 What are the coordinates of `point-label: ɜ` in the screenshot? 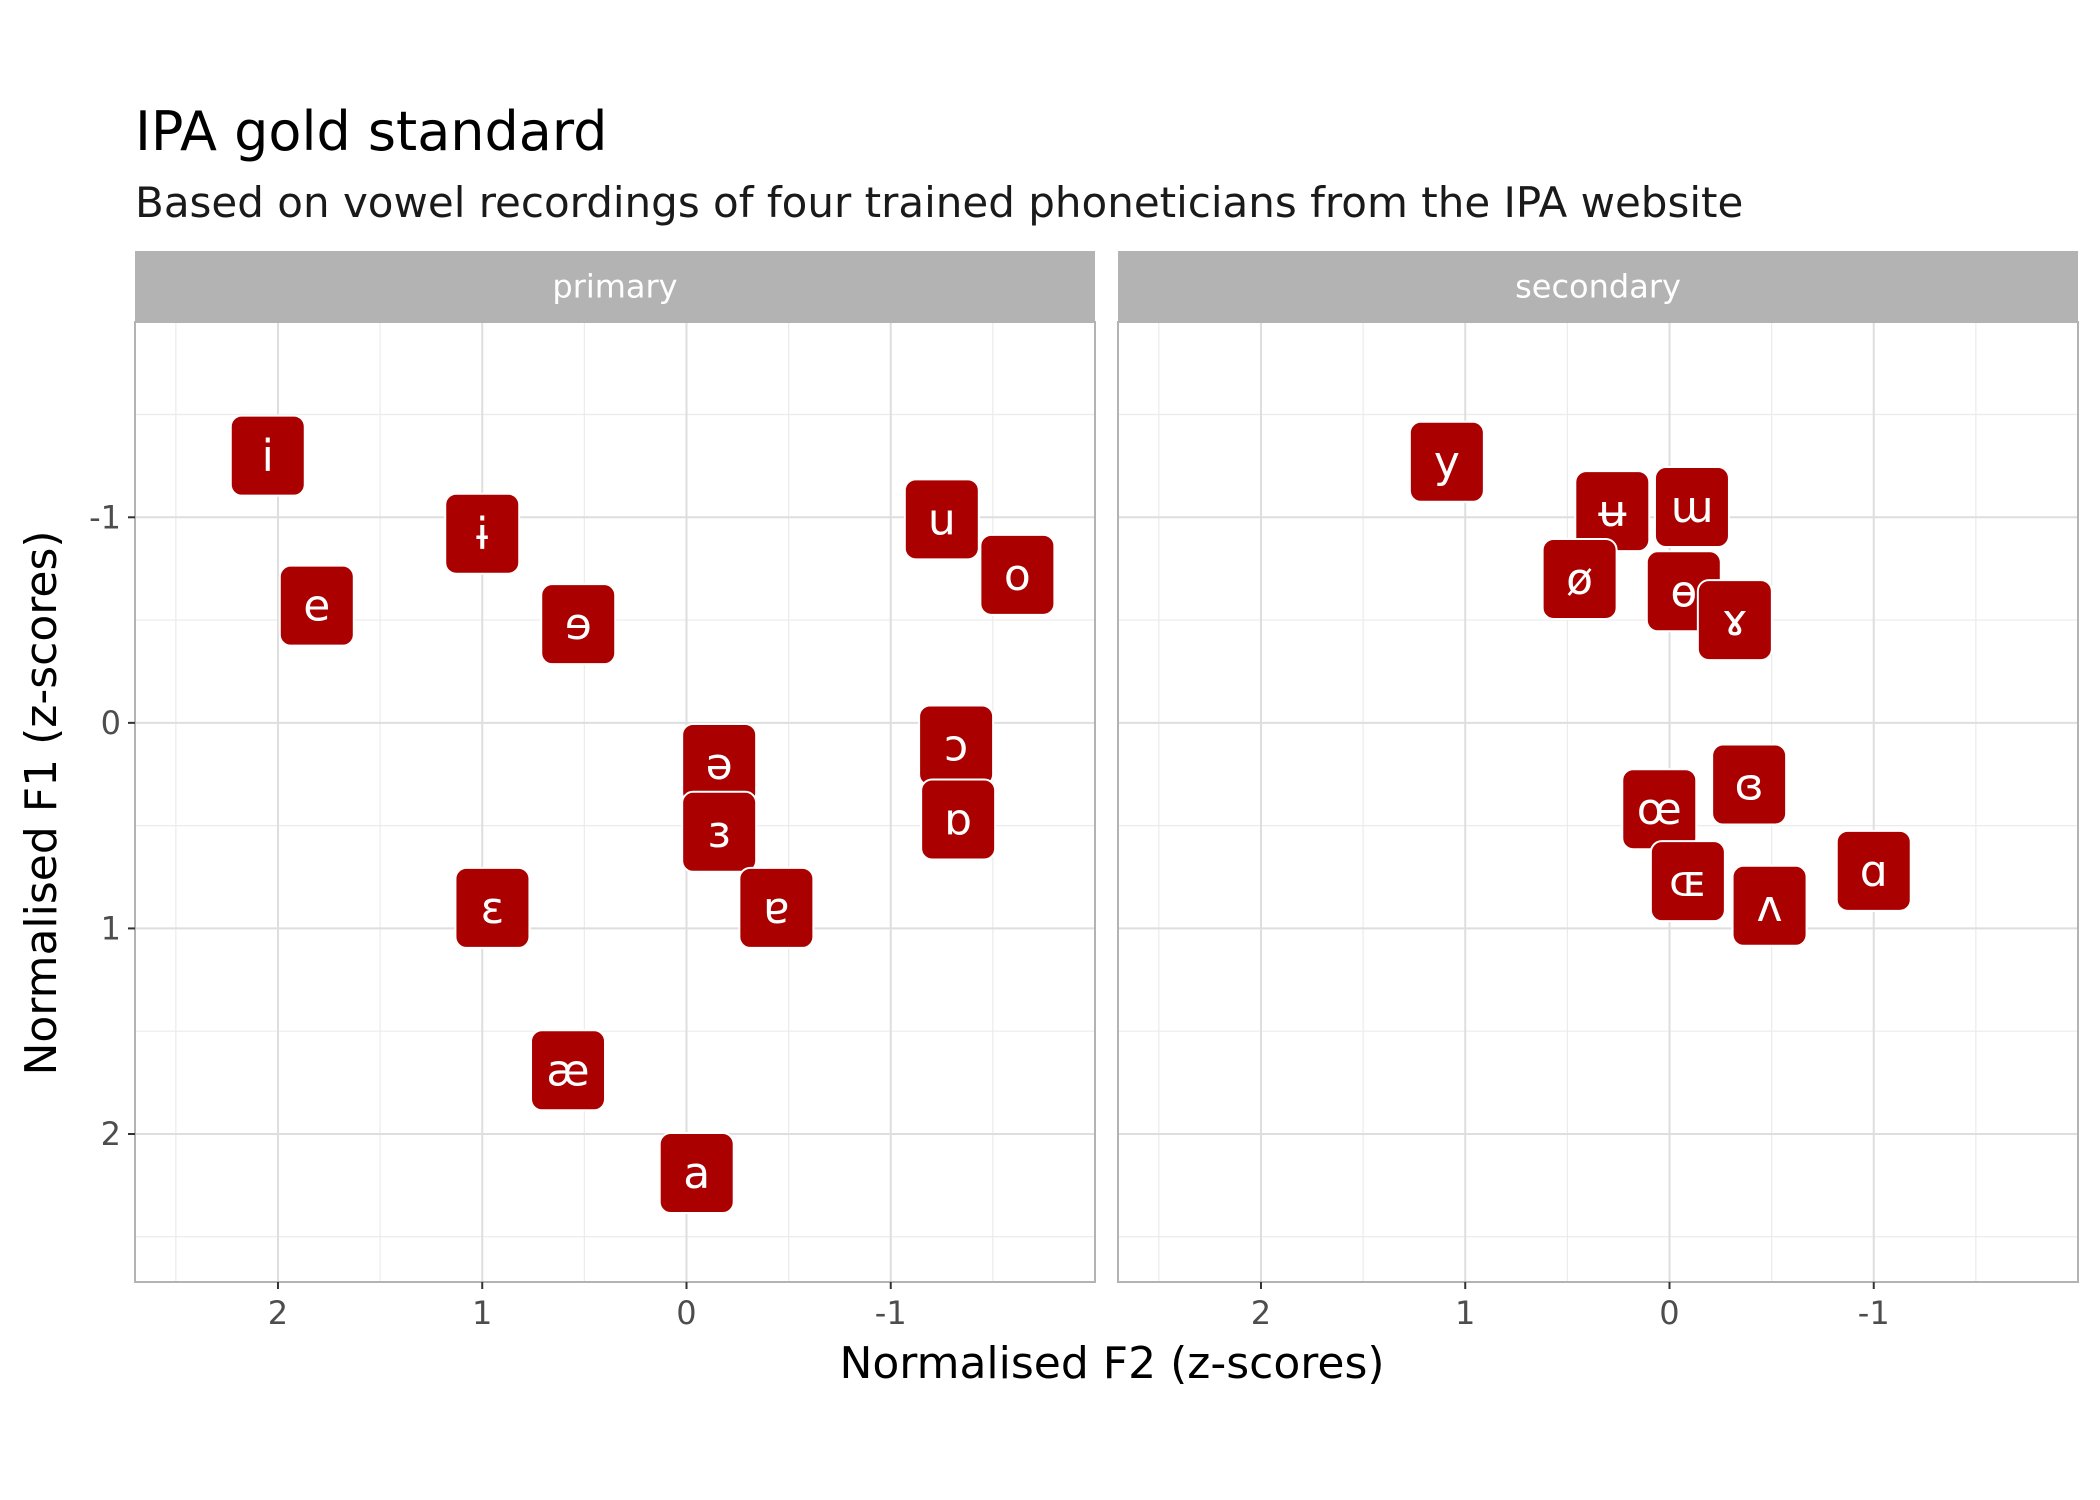 It's located at (718, 832).